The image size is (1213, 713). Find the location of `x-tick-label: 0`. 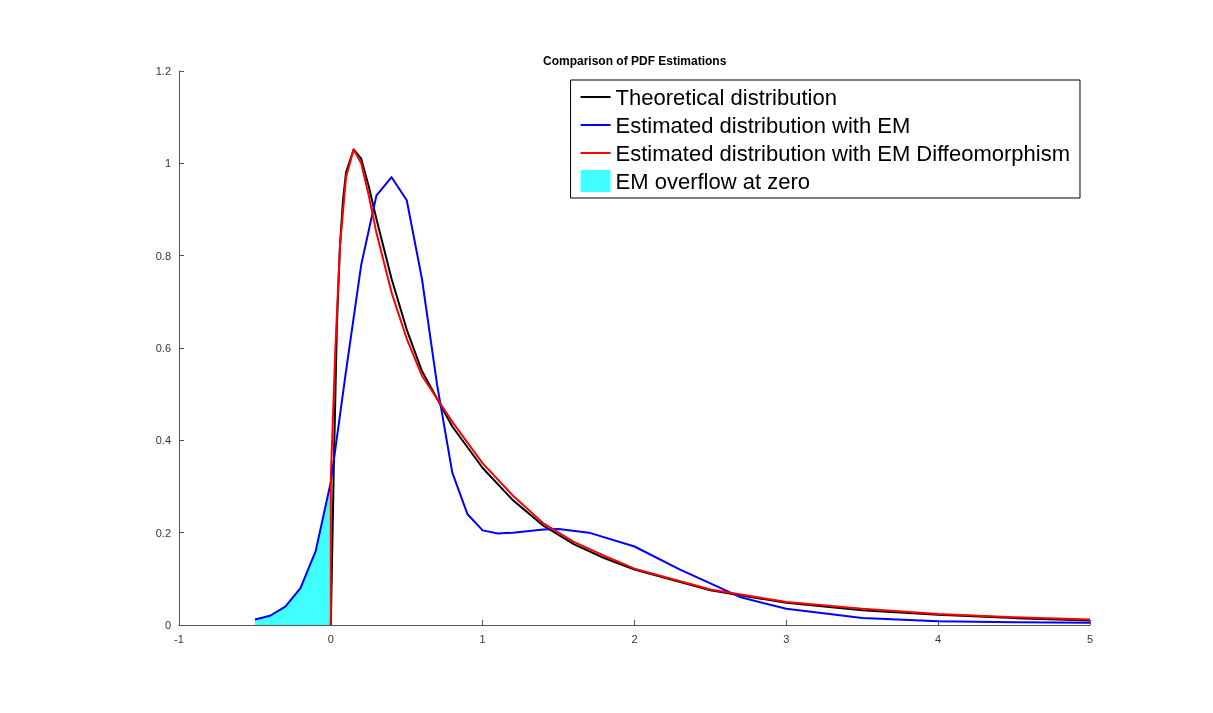

x-tick-label: 0 is located at coordinates (330, 638).